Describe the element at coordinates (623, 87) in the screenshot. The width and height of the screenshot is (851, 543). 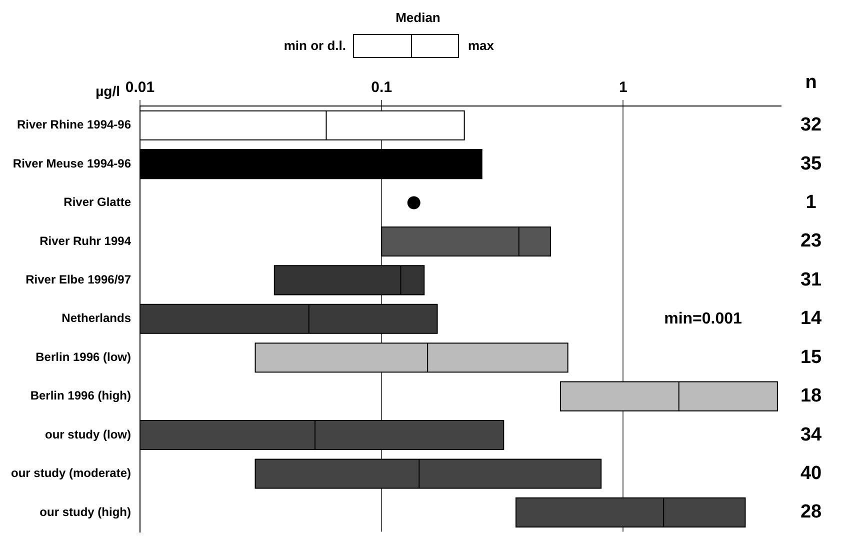
I see `x-tick-label: 1` at that location.